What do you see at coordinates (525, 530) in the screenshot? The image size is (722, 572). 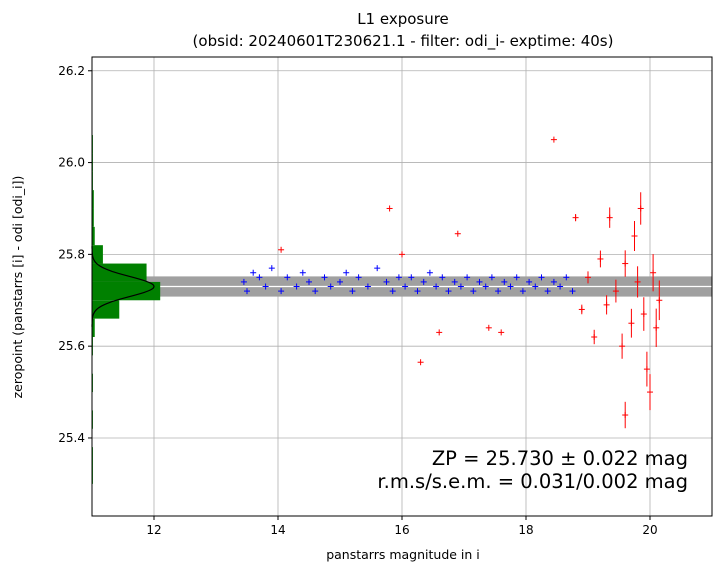 I see `x-tick-label-3: 18` at bounding box center [525, 530].